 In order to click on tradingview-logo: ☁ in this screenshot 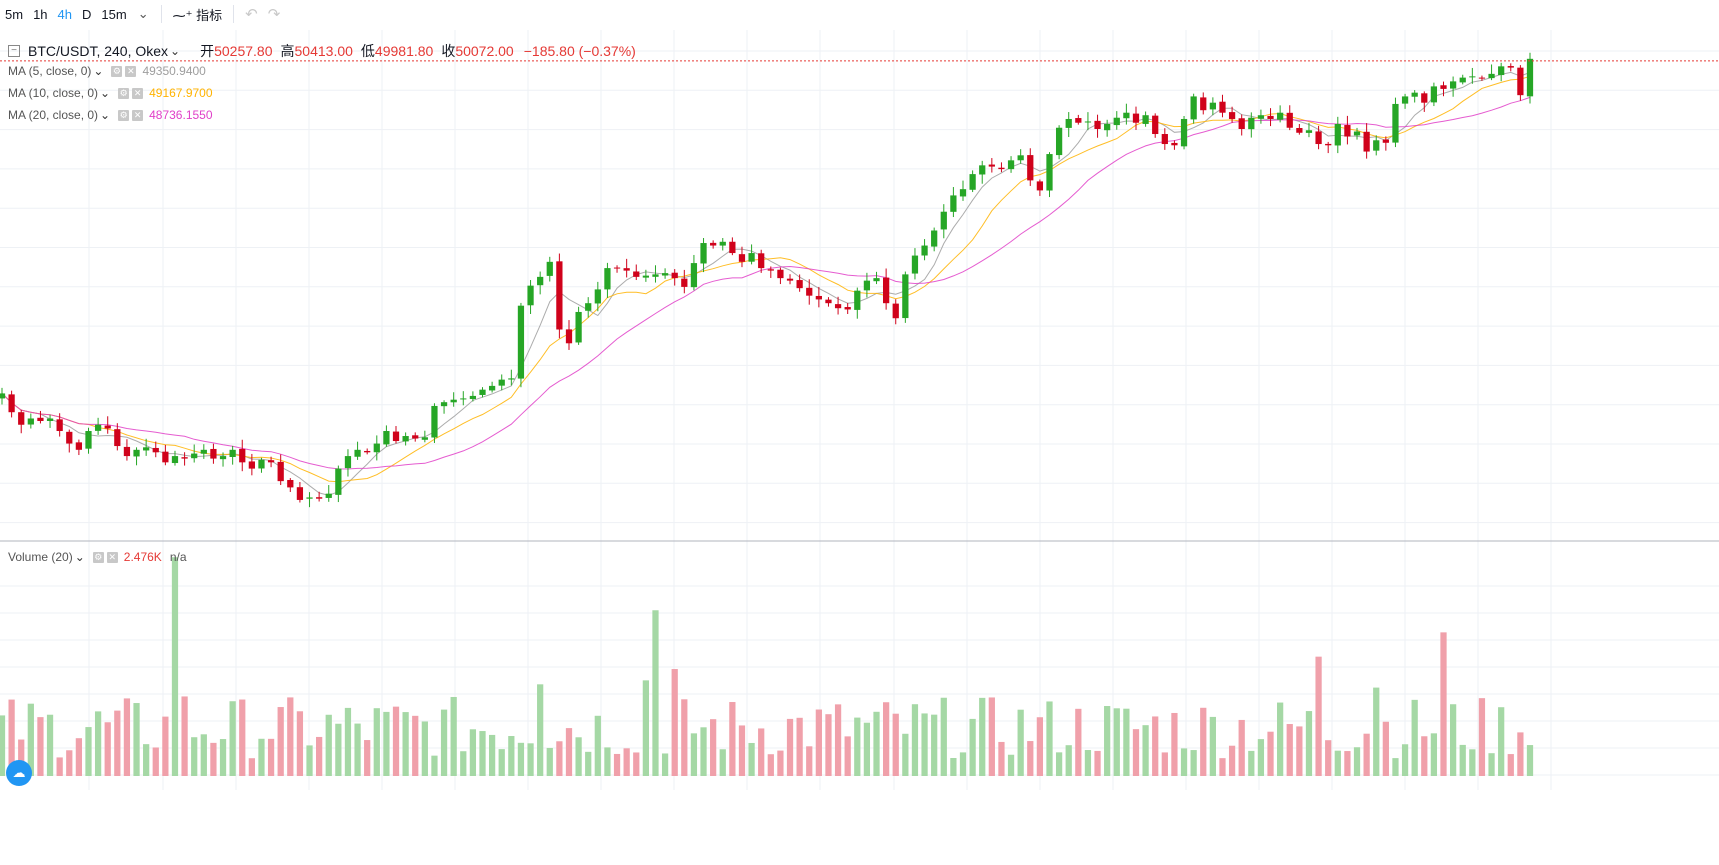, I will do `click(19, 773)`.